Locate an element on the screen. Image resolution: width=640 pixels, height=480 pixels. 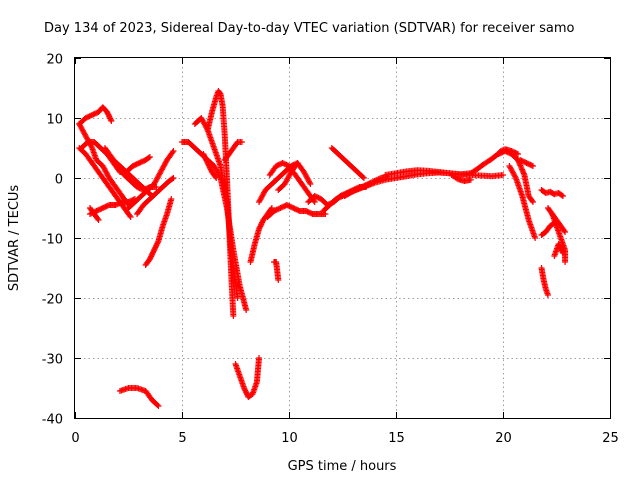
x-tick-label: 20 is located at coordinates (503, 438).